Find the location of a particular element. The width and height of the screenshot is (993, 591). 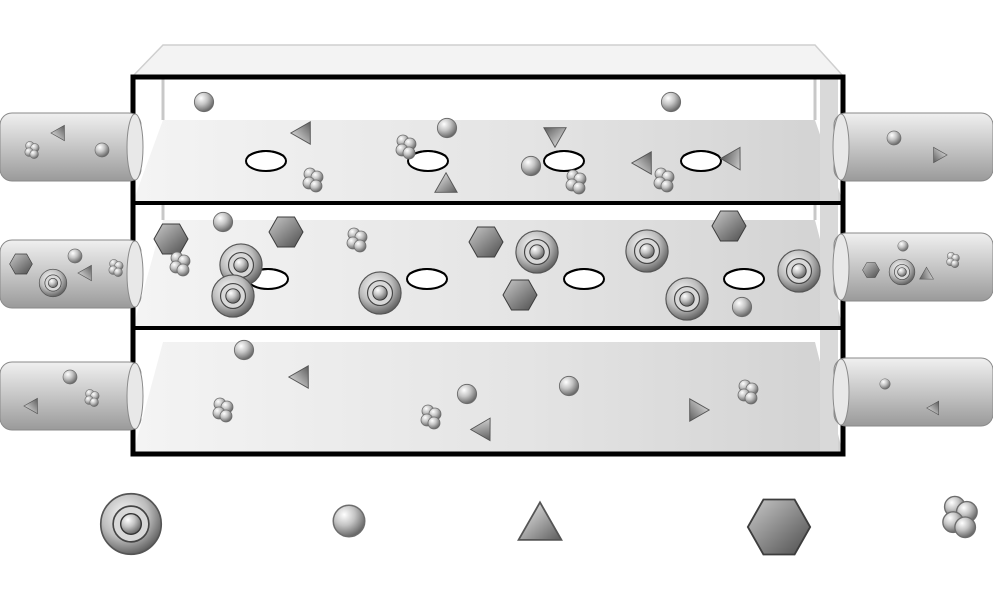

inlet-middle is located at coordinates (72, 274).